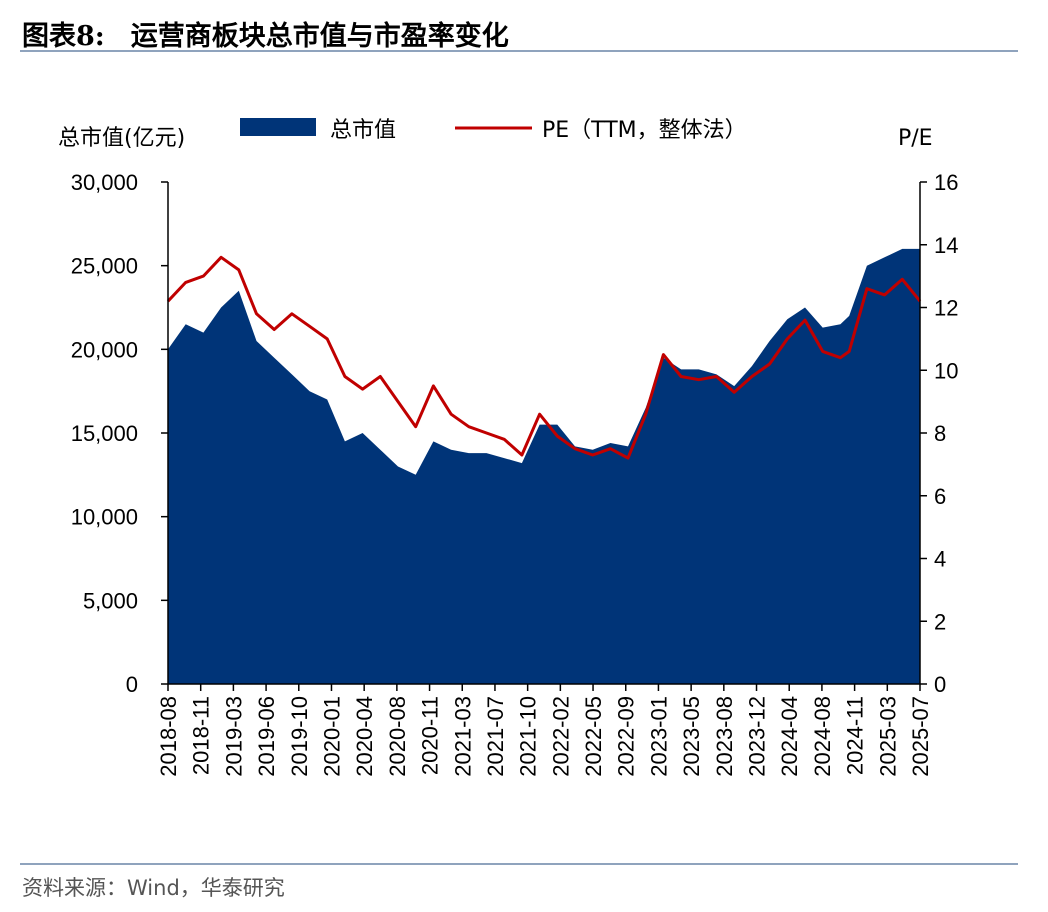 This screenshot has width=1048, height=912. Describe the element at coordinates (855, 735) in the screenshot. I see `x-tick-label: 2024-11` at that location.